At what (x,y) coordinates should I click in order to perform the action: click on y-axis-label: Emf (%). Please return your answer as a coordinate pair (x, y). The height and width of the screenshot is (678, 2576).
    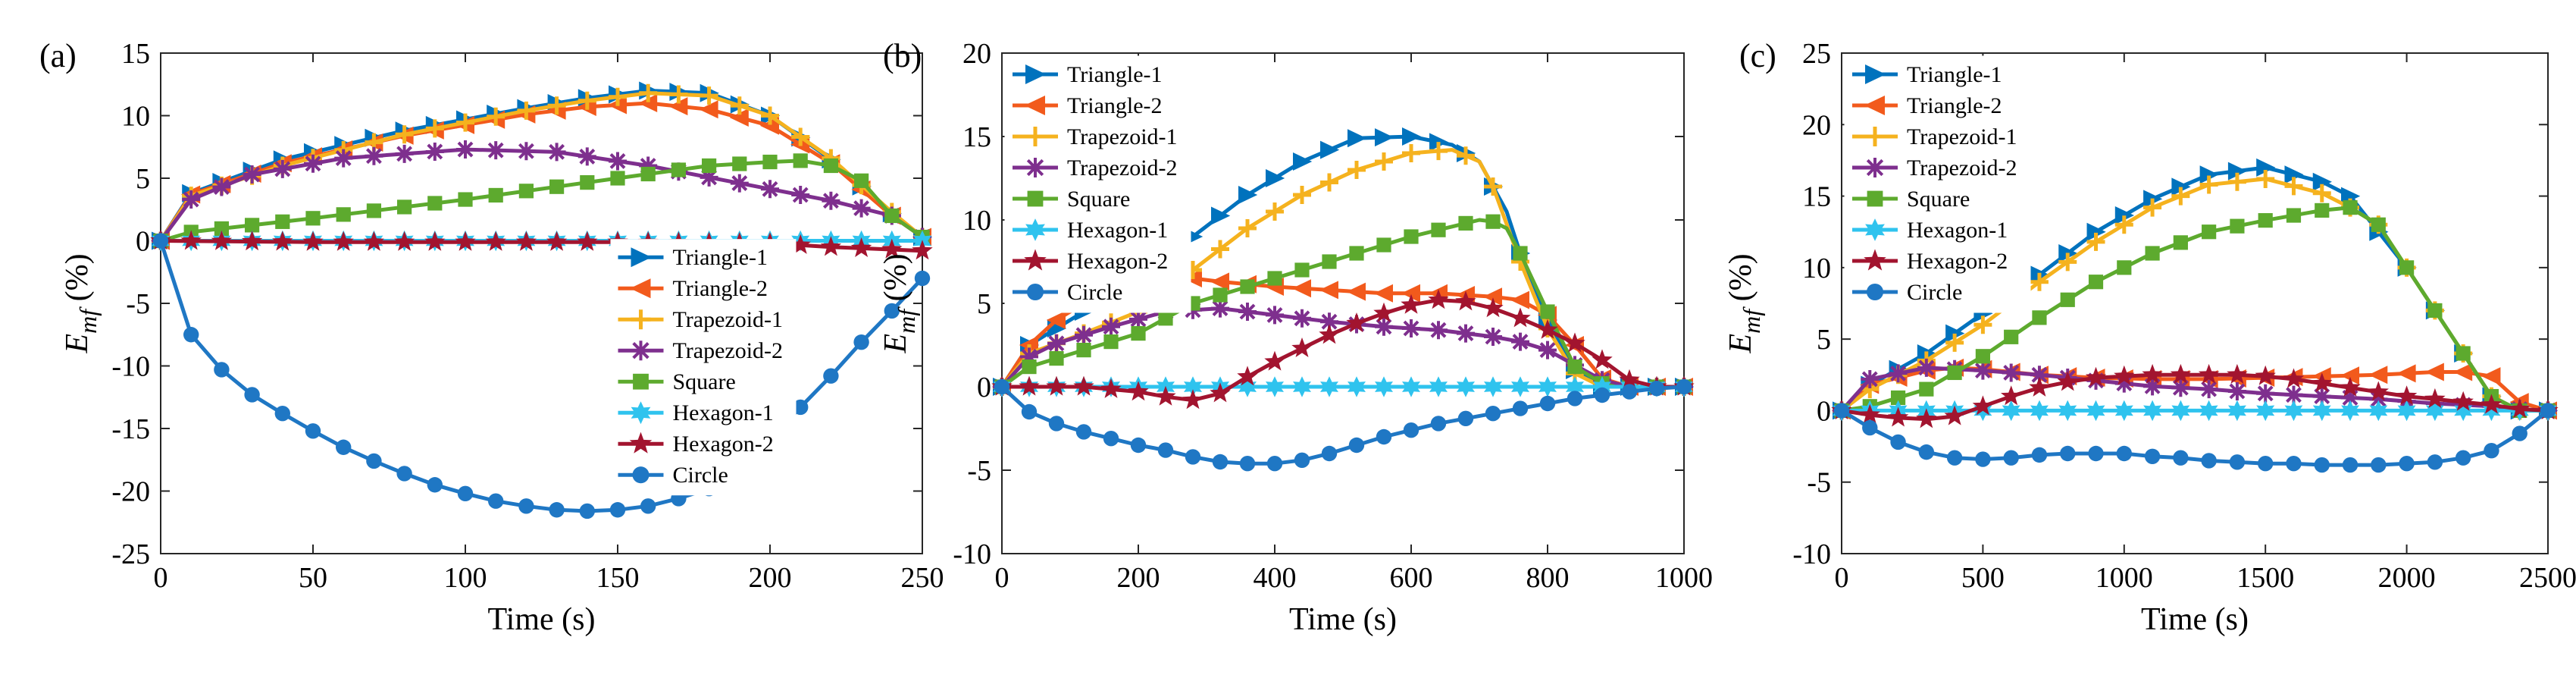
    Looking at the image, I should click on (1744, 303).